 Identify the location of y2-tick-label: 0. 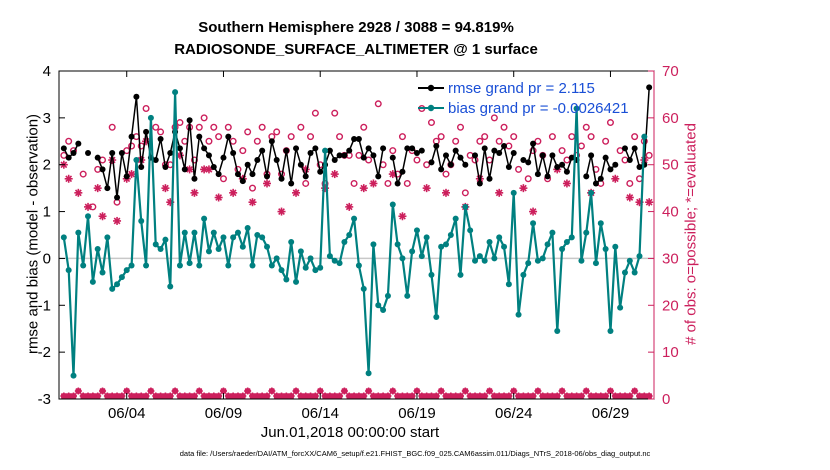
(666, 399).